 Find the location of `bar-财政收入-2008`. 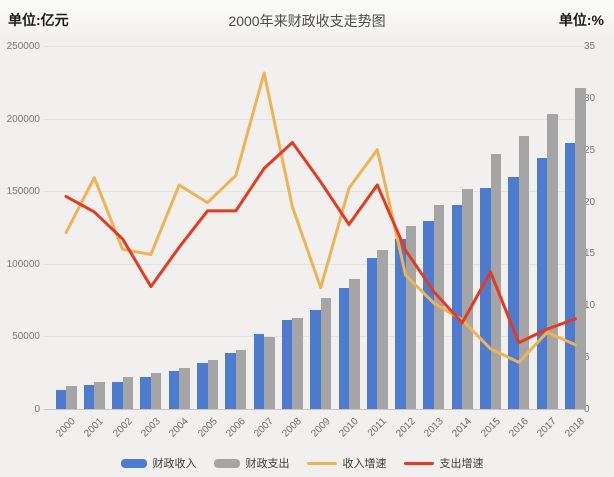

bar-财政收入-2008 is located at coordinates (287, 364).